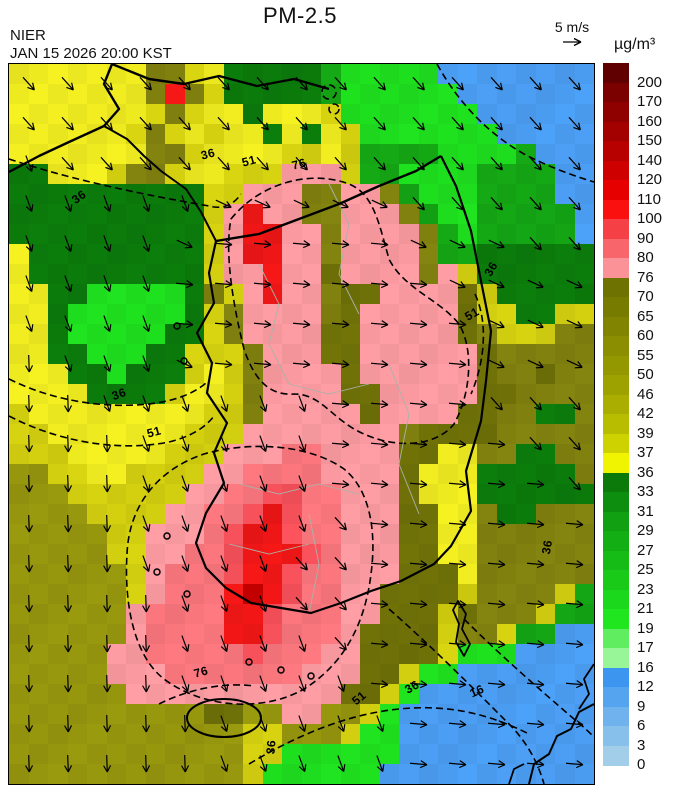  Describe the element at coordinates (649, 199) in the screenshot. I see `colorbar-tick-label: 110` at that location.